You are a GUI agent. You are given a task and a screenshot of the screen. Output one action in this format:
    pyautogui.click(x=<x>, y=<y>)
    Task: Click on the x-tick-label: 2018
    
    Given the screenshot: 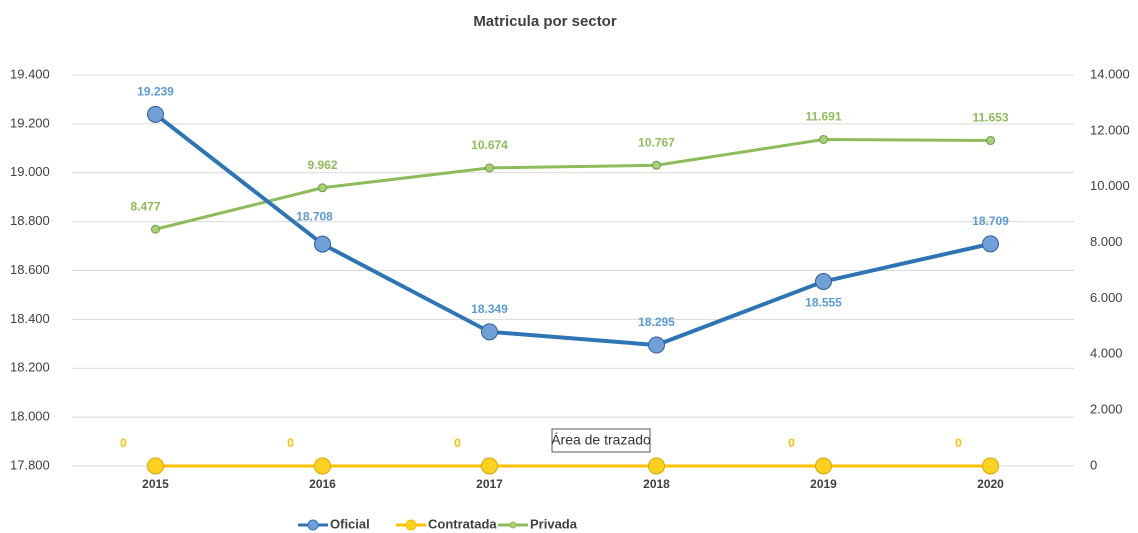 What is the action you would take?
    pyautogui.click(x=656, y=484)
    